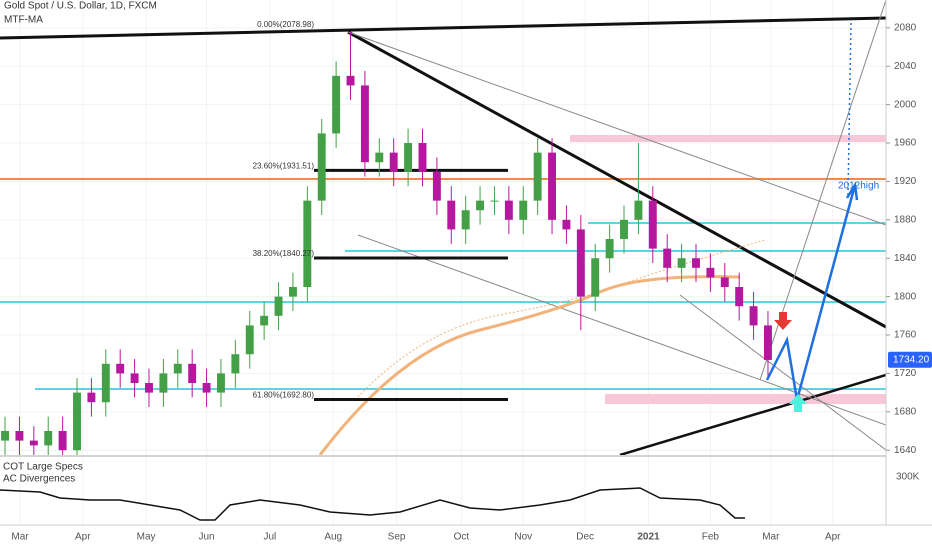 This screenshot has height=550, width=932. What do you see at coordinates (811, 292) in the screenshot?
I see `projection` at bounding box center [811, 292].